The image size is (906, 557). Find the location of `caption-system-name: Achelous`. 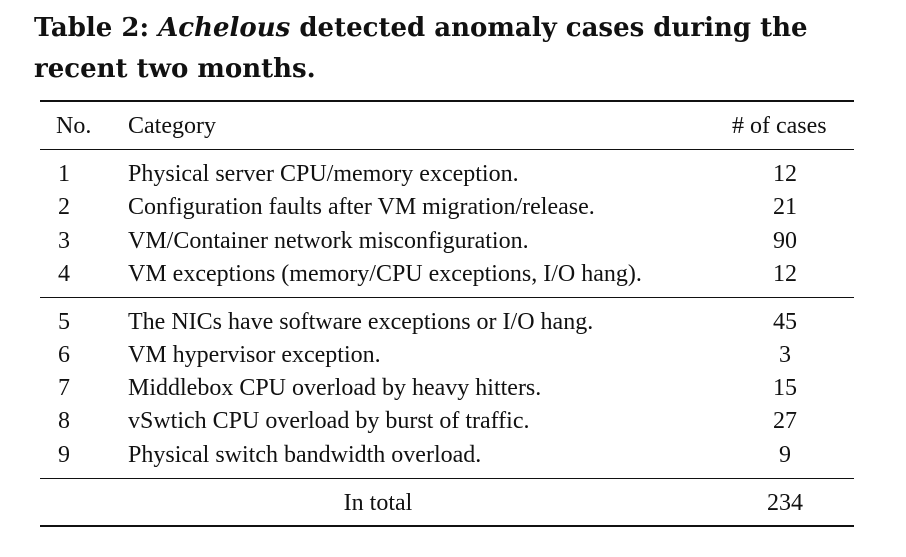

caption-system-name: Achelous is located at coordinates (224, 28).